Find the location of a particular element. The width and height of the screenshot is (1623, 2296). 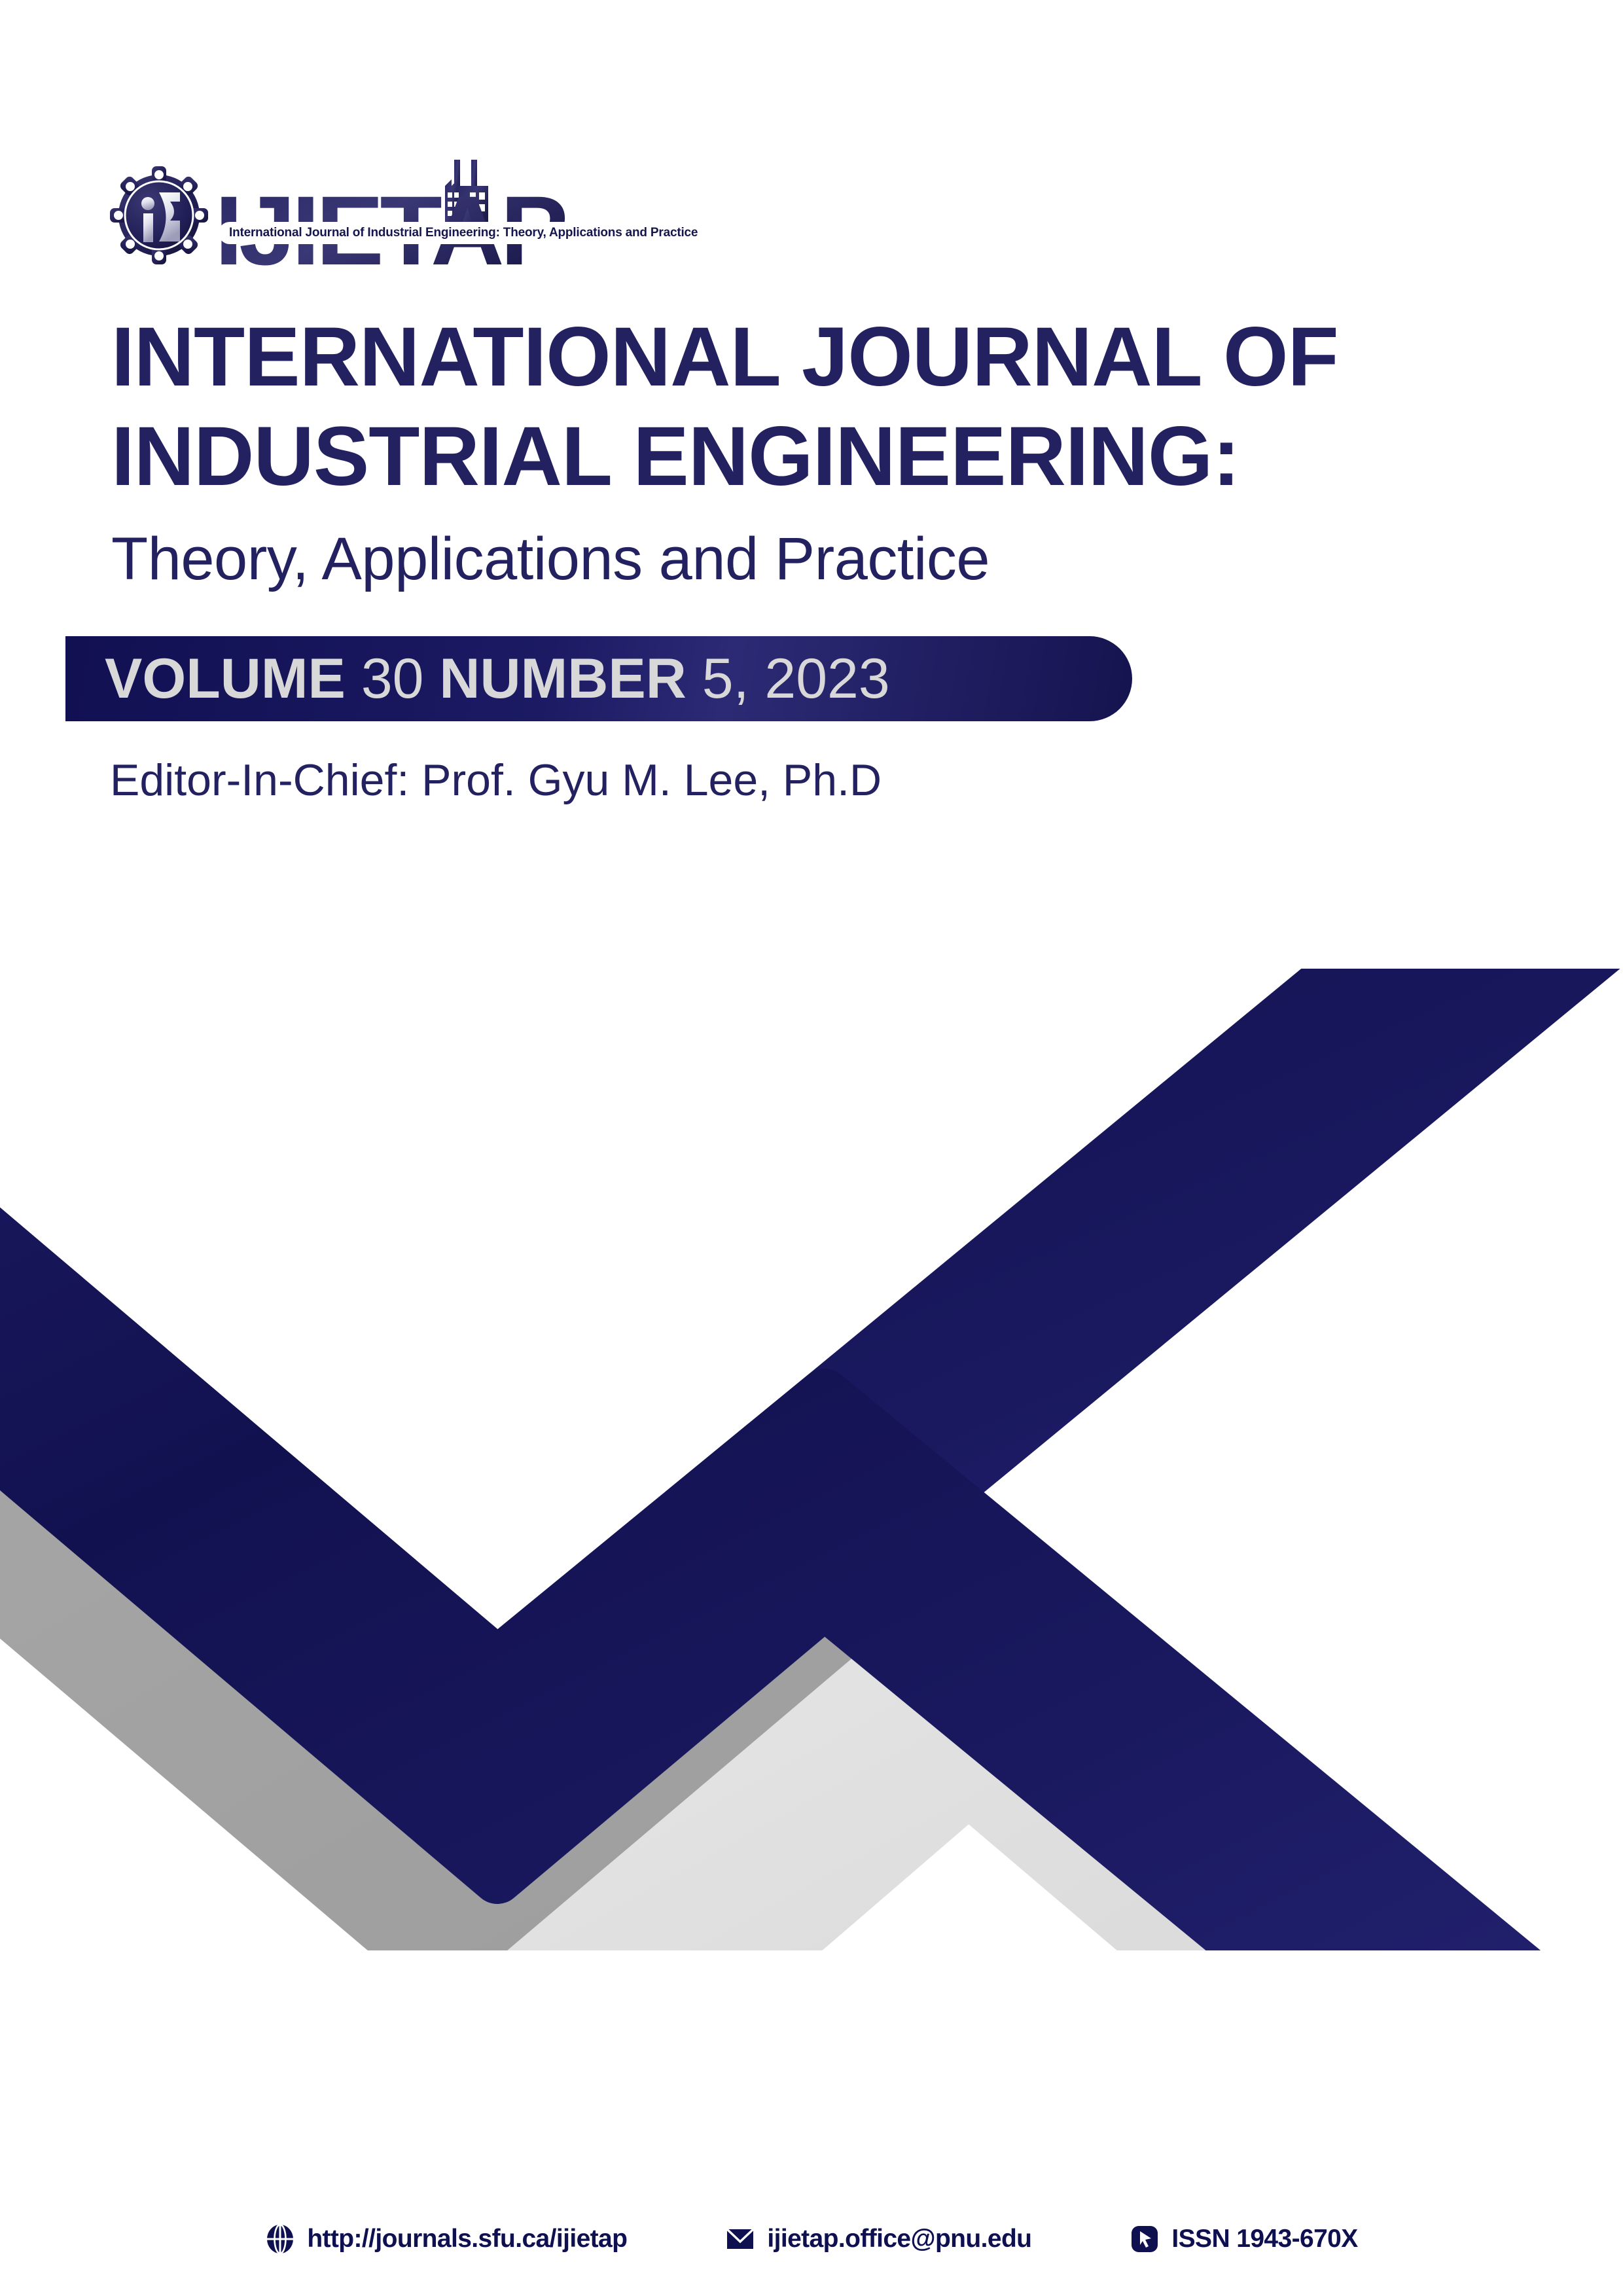

gear-icon is located at coordinates (159, 215).